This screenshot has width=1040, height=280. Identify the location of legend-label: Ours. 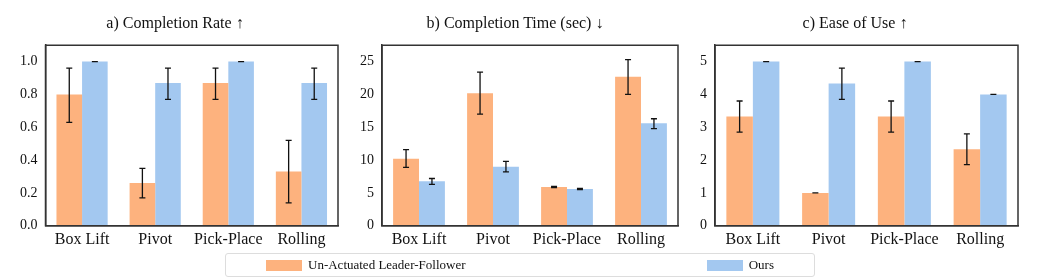
(761, 265).